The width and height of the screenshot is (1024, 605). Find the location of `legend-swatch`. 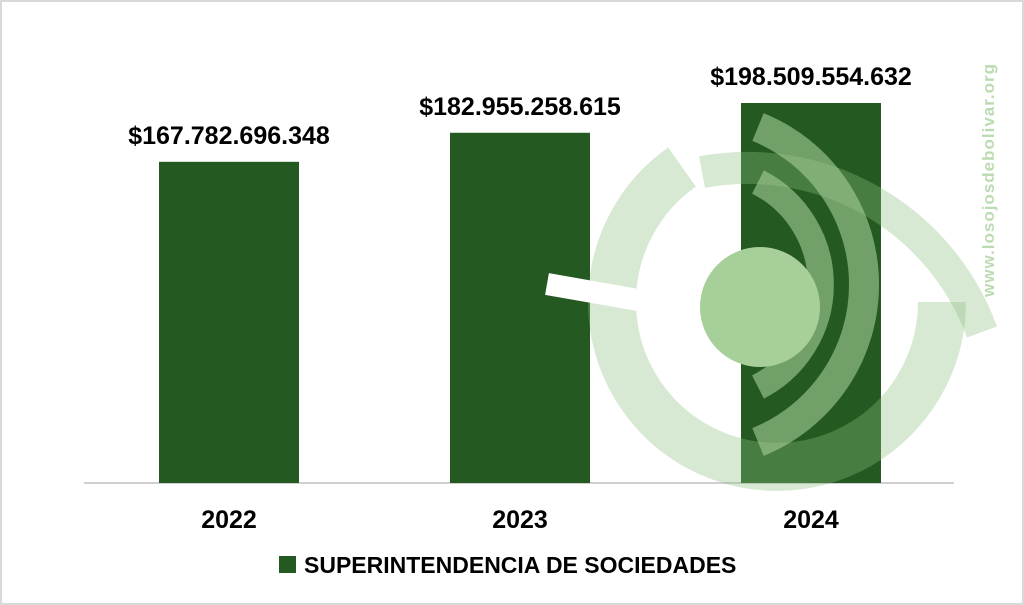

legend-swatch is located at coordinates (287, 564).